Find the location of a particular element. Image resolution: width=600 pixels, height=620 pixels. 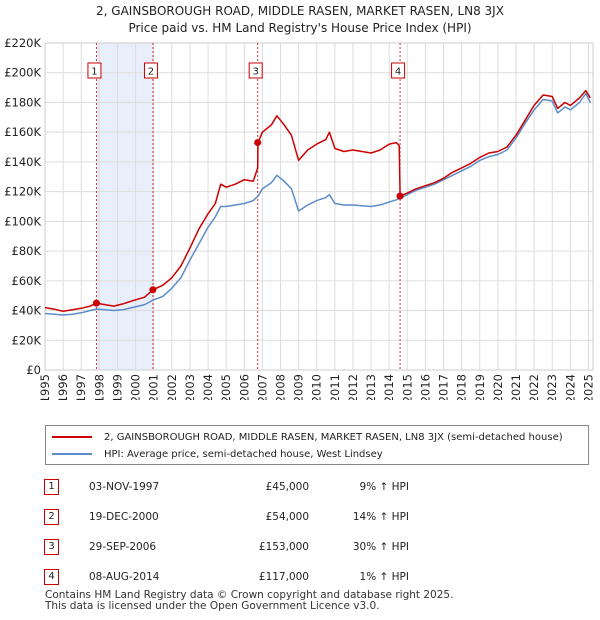

shaded-band is located at coordinates (124, 206).